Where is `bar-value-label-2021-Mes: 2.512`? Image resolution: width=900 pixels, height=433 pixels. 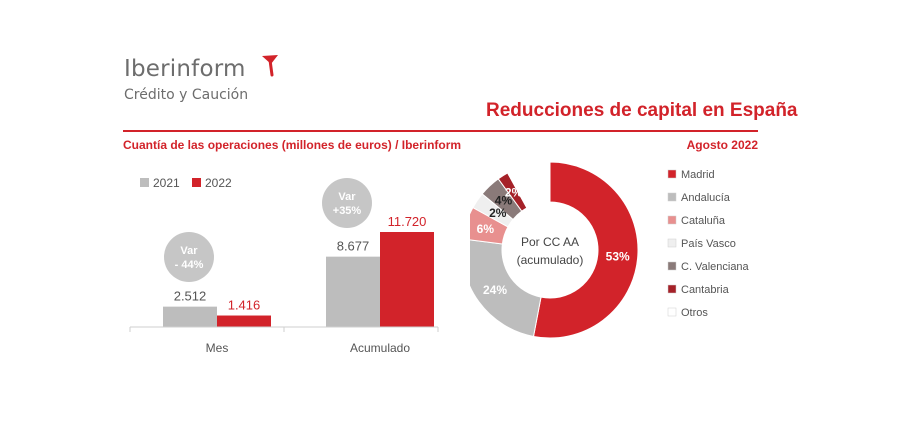 bar-value-label-2021-Mes: 2.512 is located at coordinates (190, 296).